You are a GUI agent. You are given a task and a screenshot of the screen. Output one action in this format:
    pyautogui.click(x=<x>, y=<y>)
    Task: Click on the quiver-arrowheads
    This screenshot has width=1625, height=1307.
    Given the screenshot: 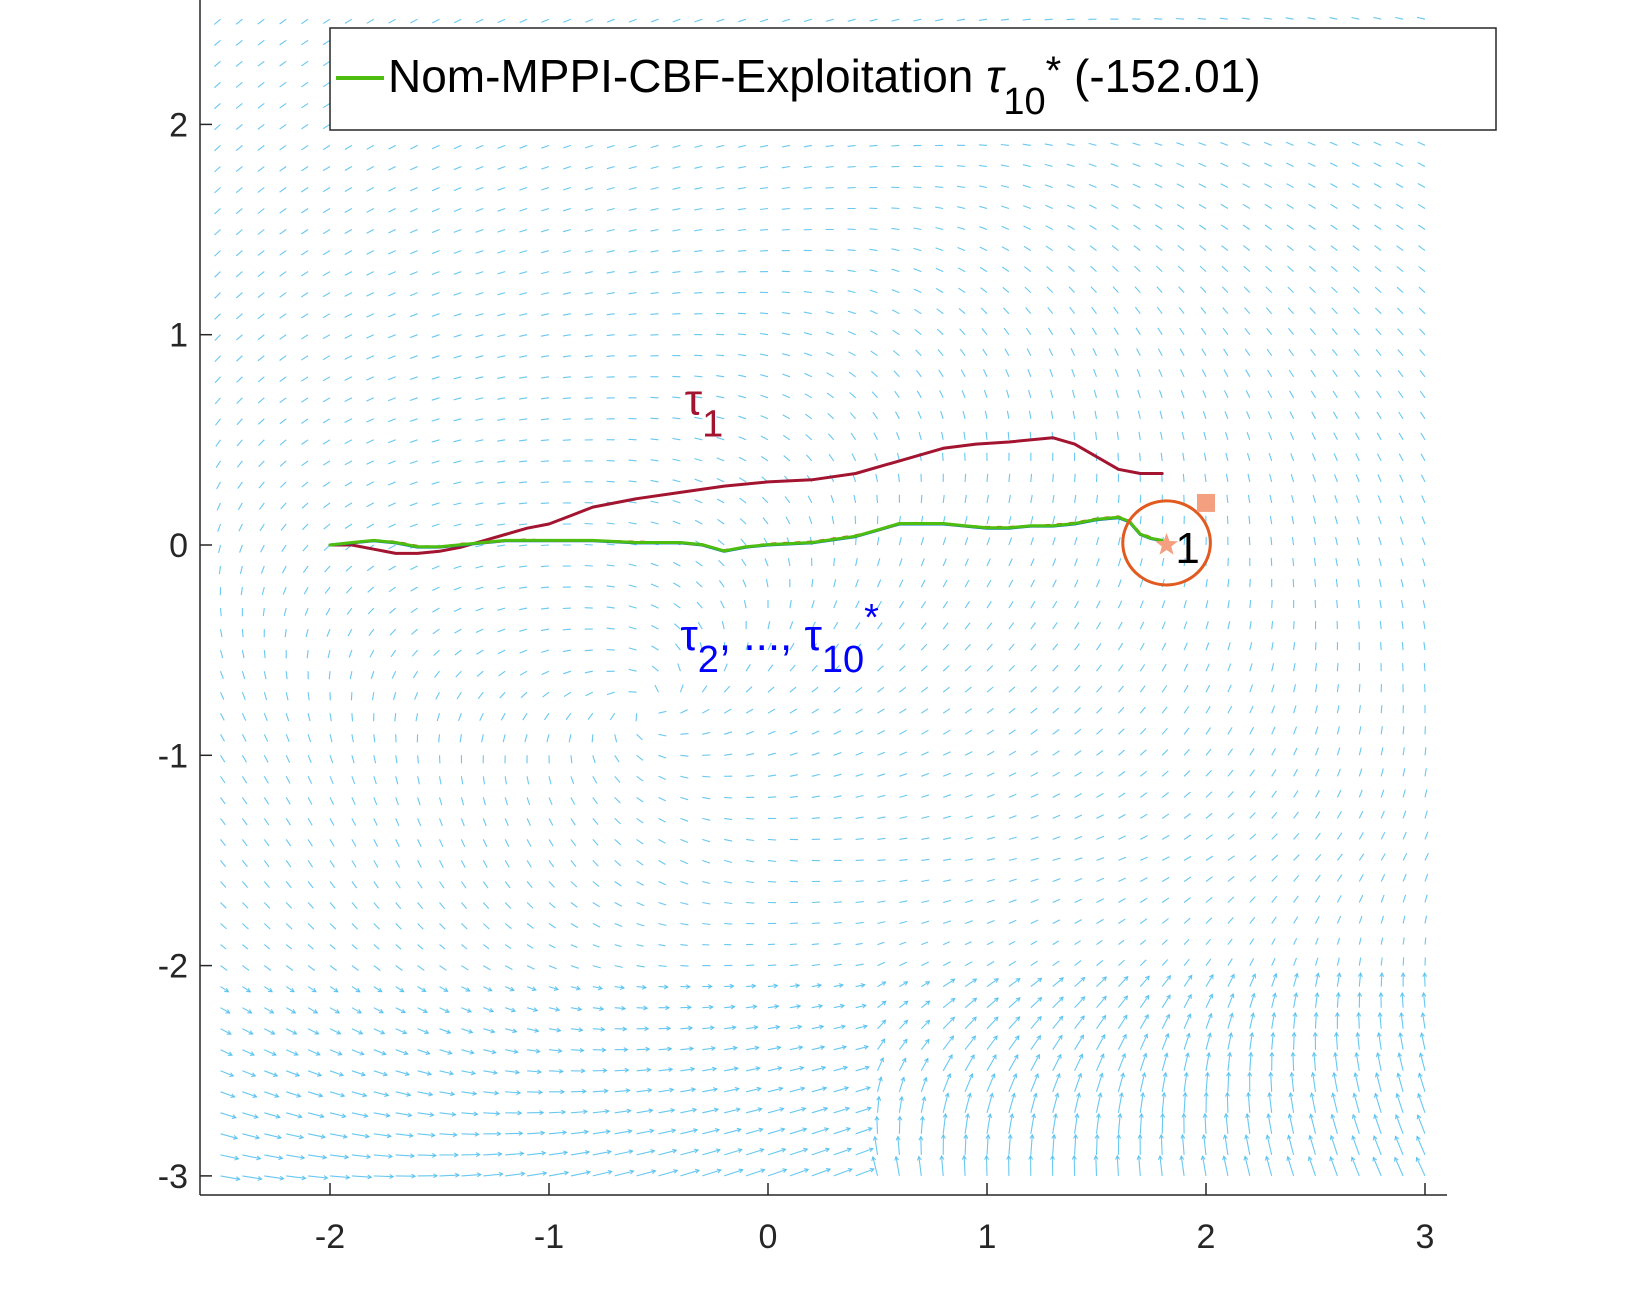 What is the action you would take?
    pyautogui.click(x=826, y=1076)
    